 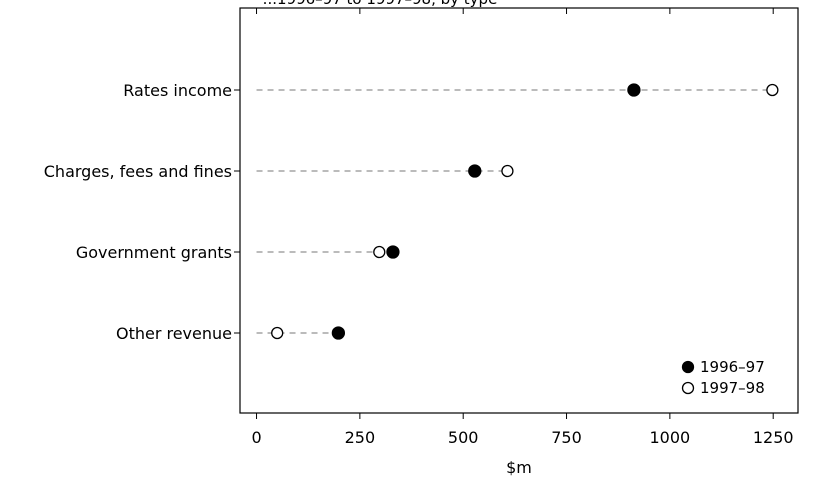 I want to click on x-tick-label: 750, so click(x=566, y=437).